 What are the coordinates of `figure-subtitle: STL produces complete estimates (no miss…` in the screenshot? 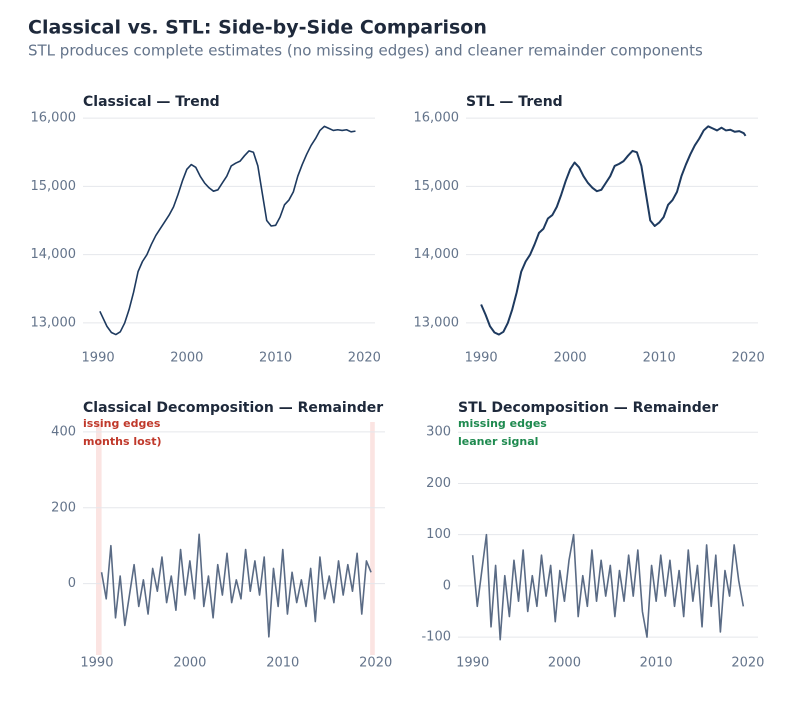 It's located at (365, 51).